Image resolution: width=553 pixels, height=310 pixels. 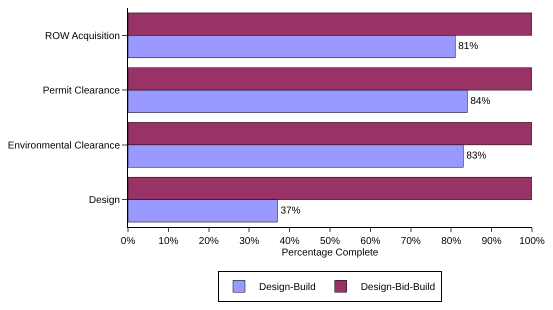 What do you see at coordinates (330, 241) in the screenshot?
I see `x-tick-label: 50%` at bounding box center [330, 241].